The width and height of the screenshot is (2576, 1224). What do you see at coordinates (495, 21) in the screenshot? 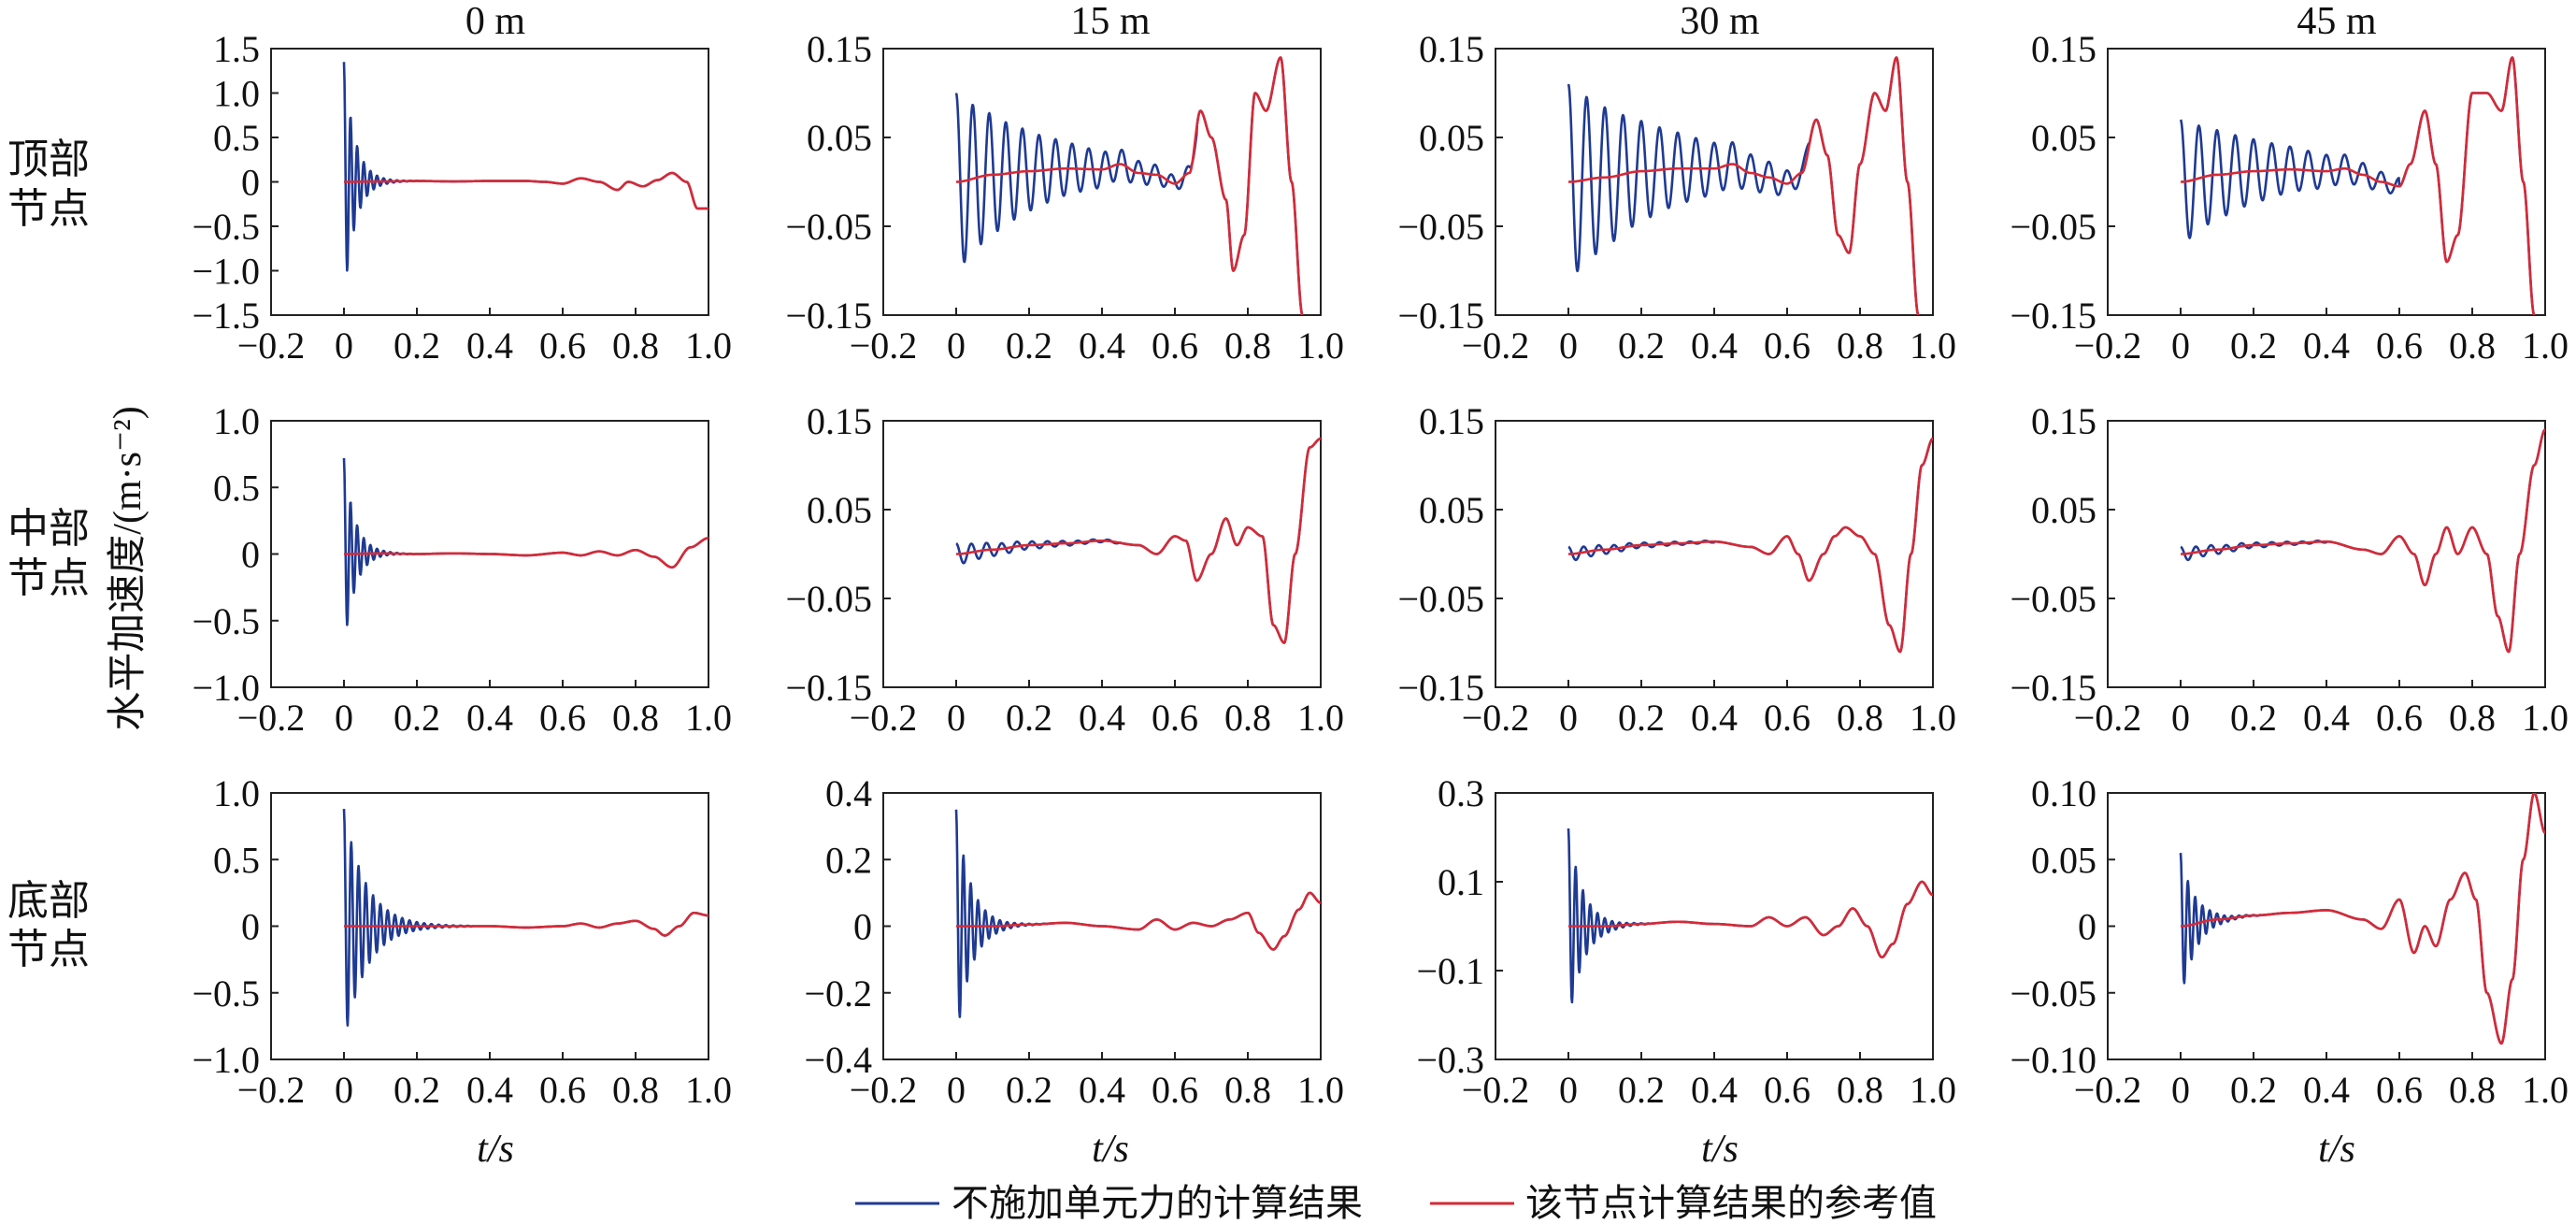
I see `col-title-0: 0 m` at bounding box center [495, 21].